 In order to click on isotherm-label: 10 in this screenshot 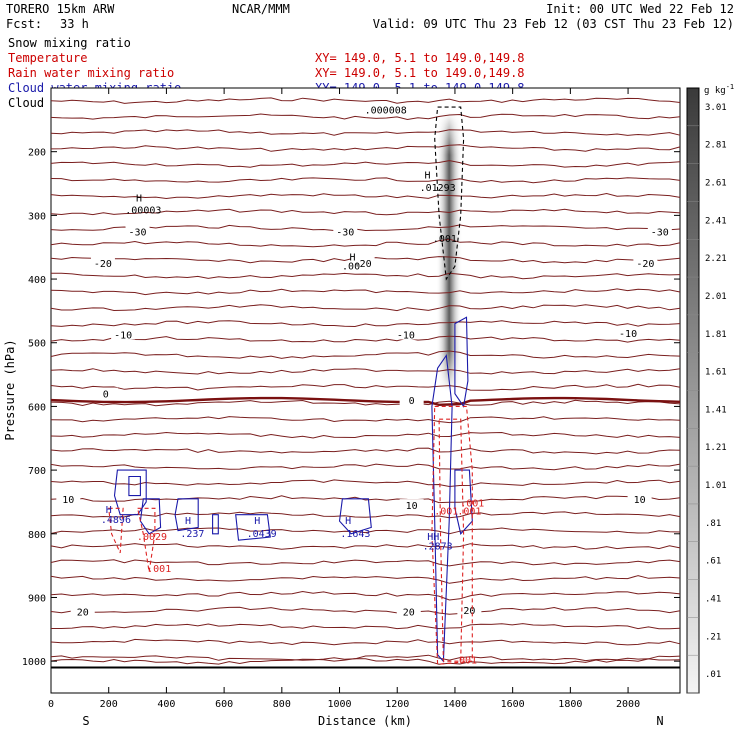, I will do `click(640, 500)`.